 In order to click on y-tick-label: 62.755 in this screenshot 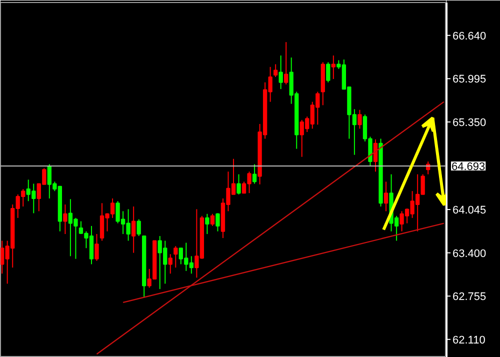, I will do `click(469, 297)`.